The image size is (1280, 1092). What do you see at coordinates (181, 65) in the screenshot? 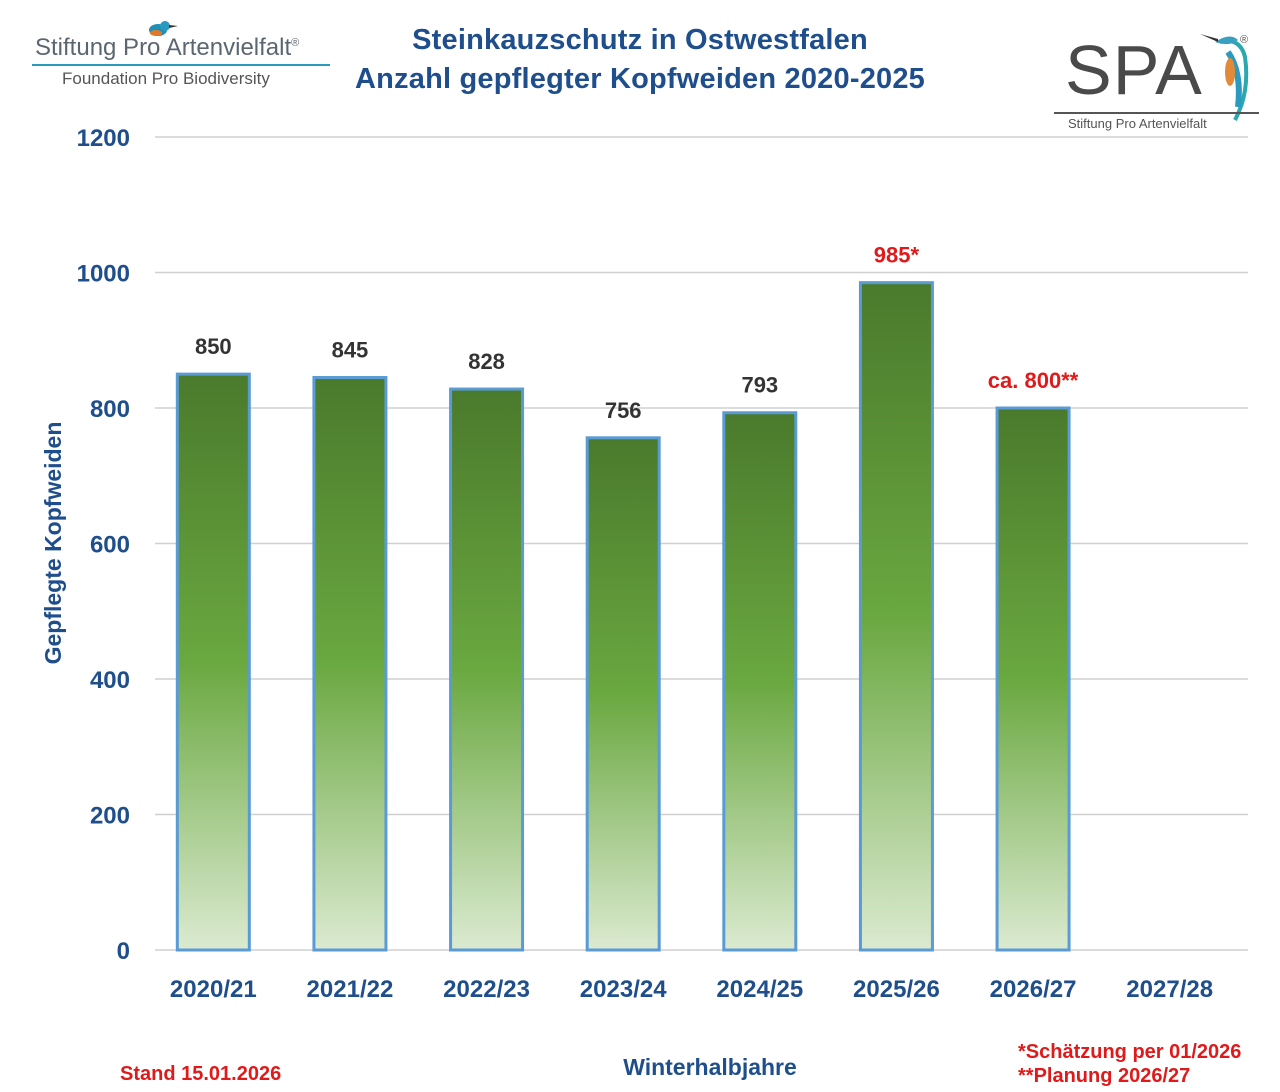
I see `logo-left-divider` at bounding box center [181, 65].